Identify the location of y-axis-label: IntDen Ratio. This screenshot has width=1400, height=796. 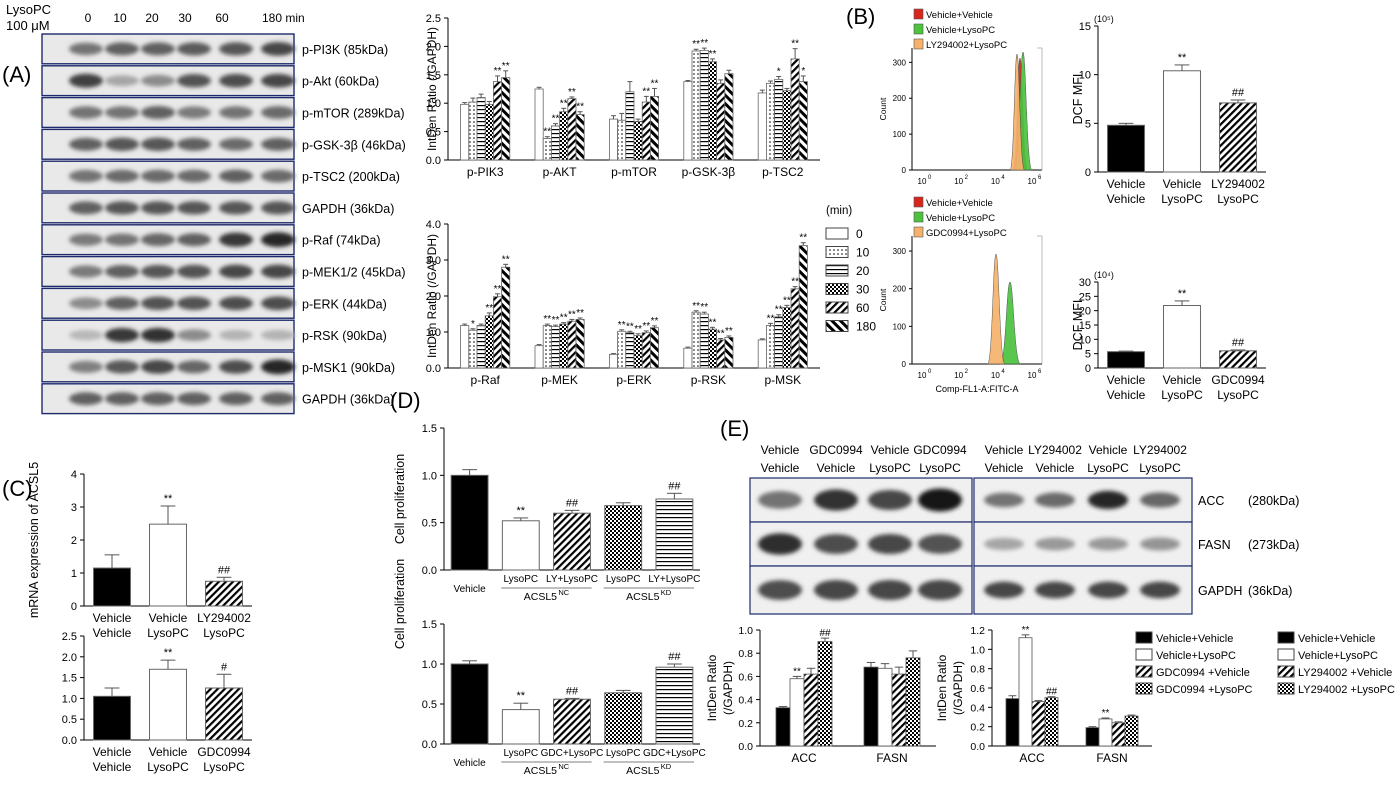
(942, 687).